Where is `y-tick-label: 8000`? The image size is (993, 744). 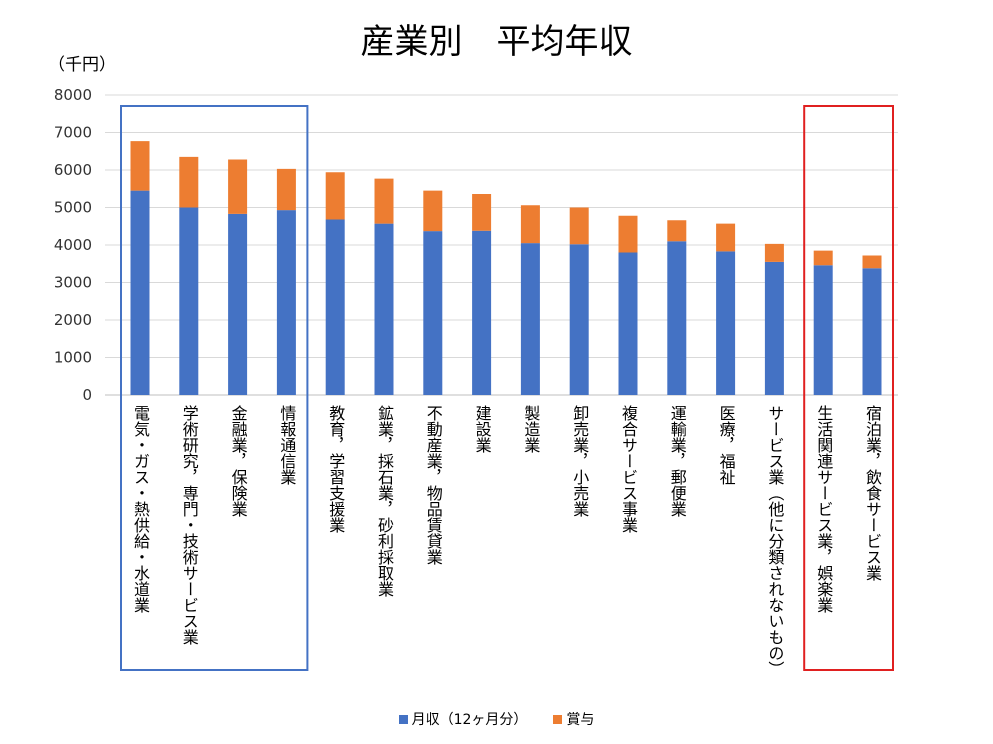 y-tick-label: 8000 is located at coordinates (73, 95).